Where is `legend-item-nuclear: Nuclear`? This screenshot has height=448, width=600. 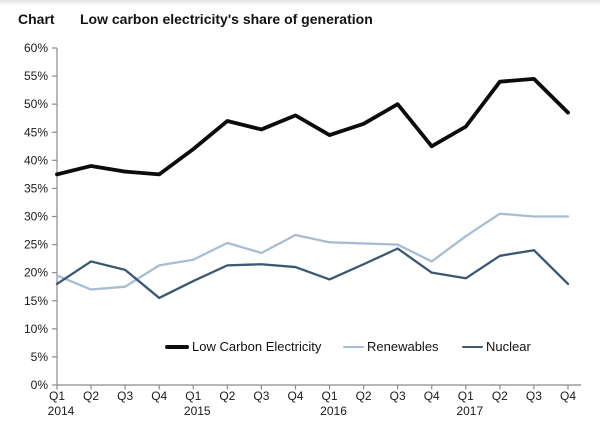 legend-item-nuclear: Nuclear is located at coordinates (496, 346).